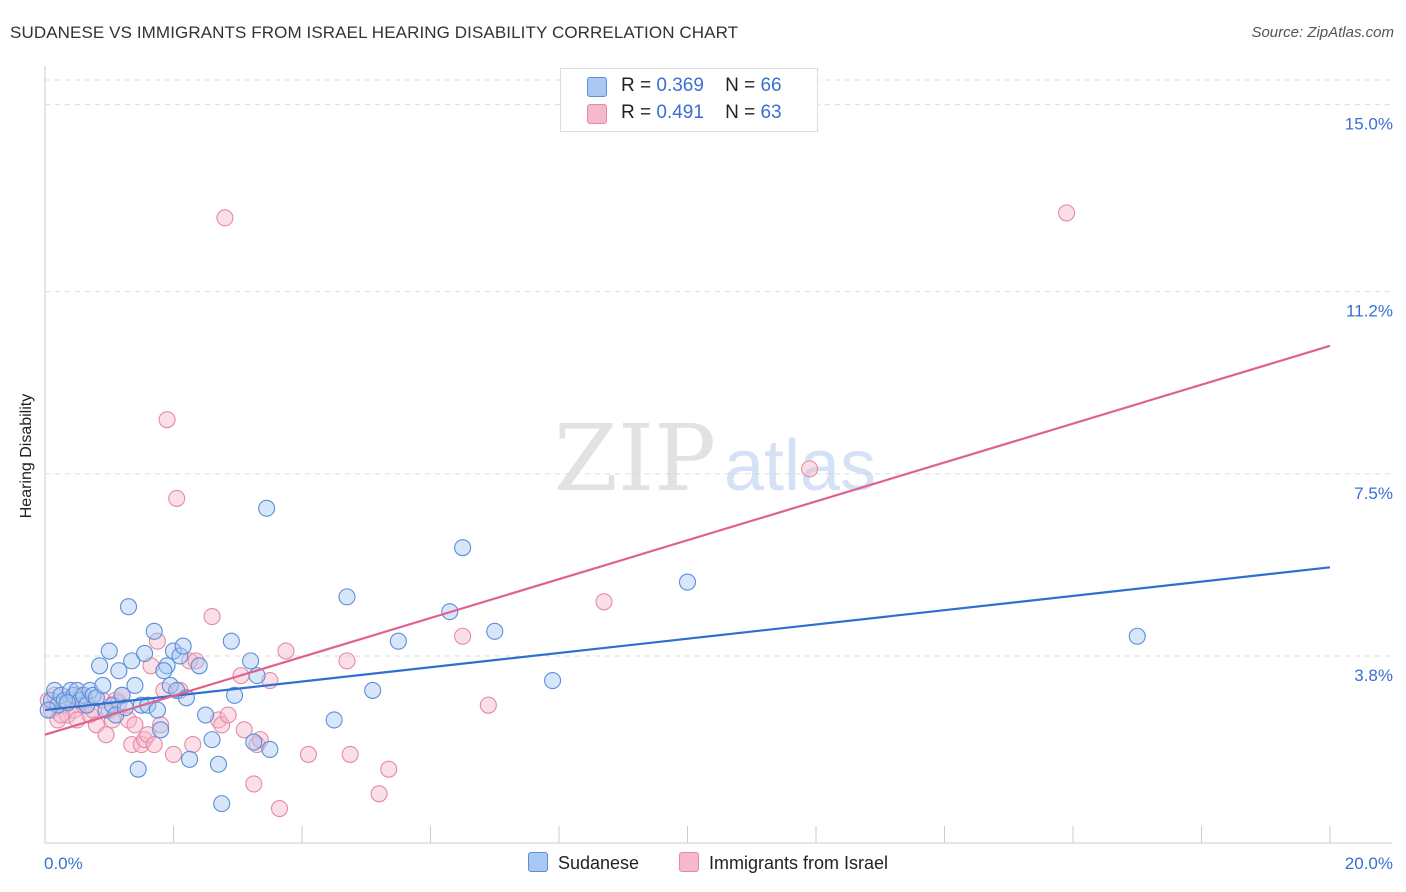 Image resolution: width=1406 pixels, height=892 pixels. Describe the element at coordinates (1373, 675) in the screenshot. I see `y-tick-label: 3.8%` at that location.